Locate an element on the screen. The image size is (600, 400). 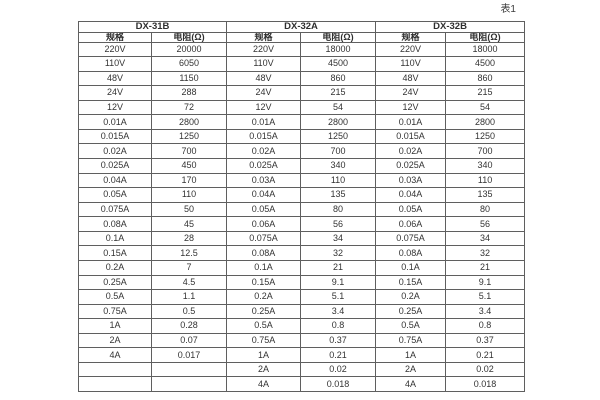
cell-resistance: 0.21 is located at coordinates (338, 355).